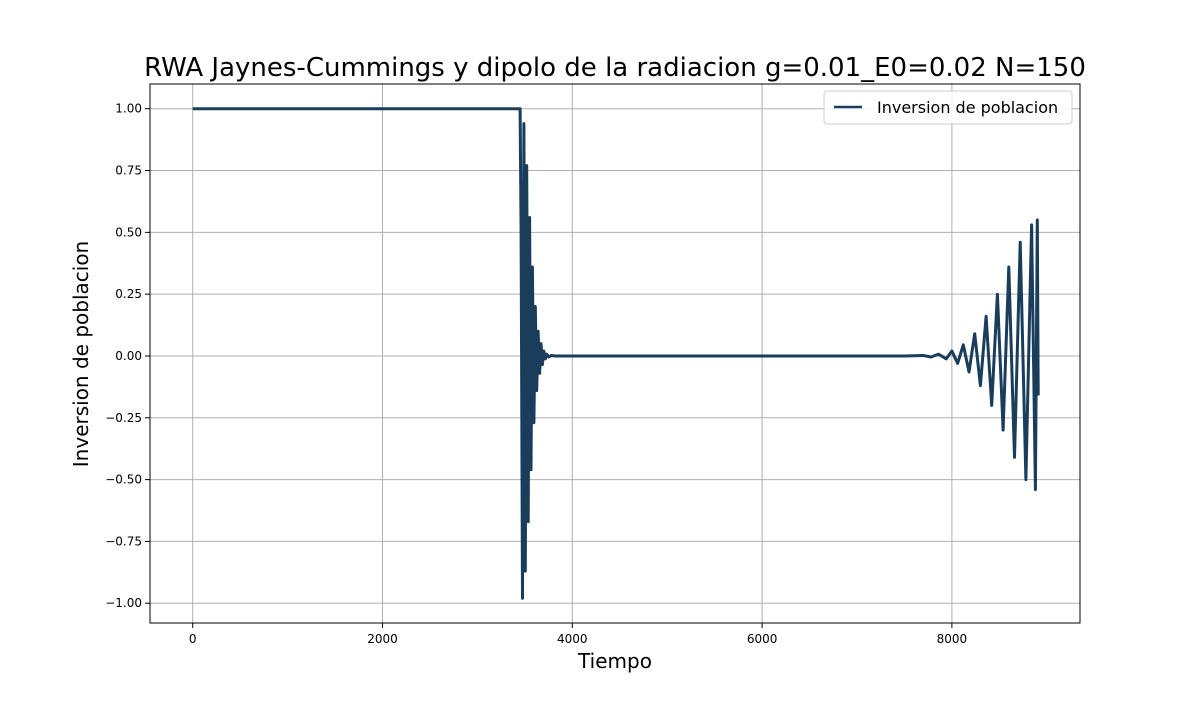  What do you see at coordinates (193, 639) in the screenshot?
I see `x-tick-label: 0` at bounding box center [193, 639].